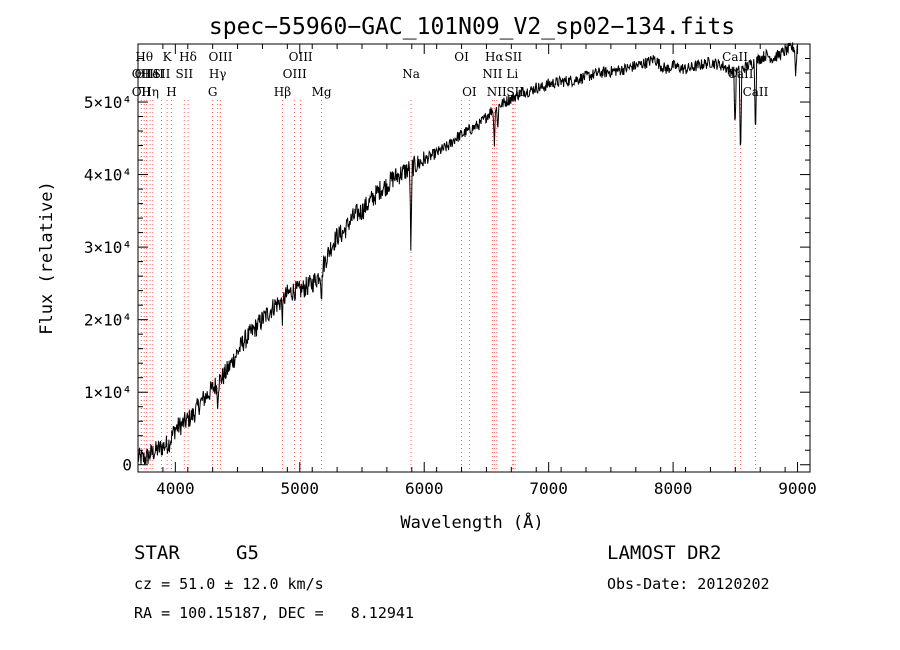 The width and height of the screenshot is (900, 650). What do you see at coordinates (144, 57) in the screenshot?
I see `line-marker-label: Hθ` at bounding box center [144, 57].